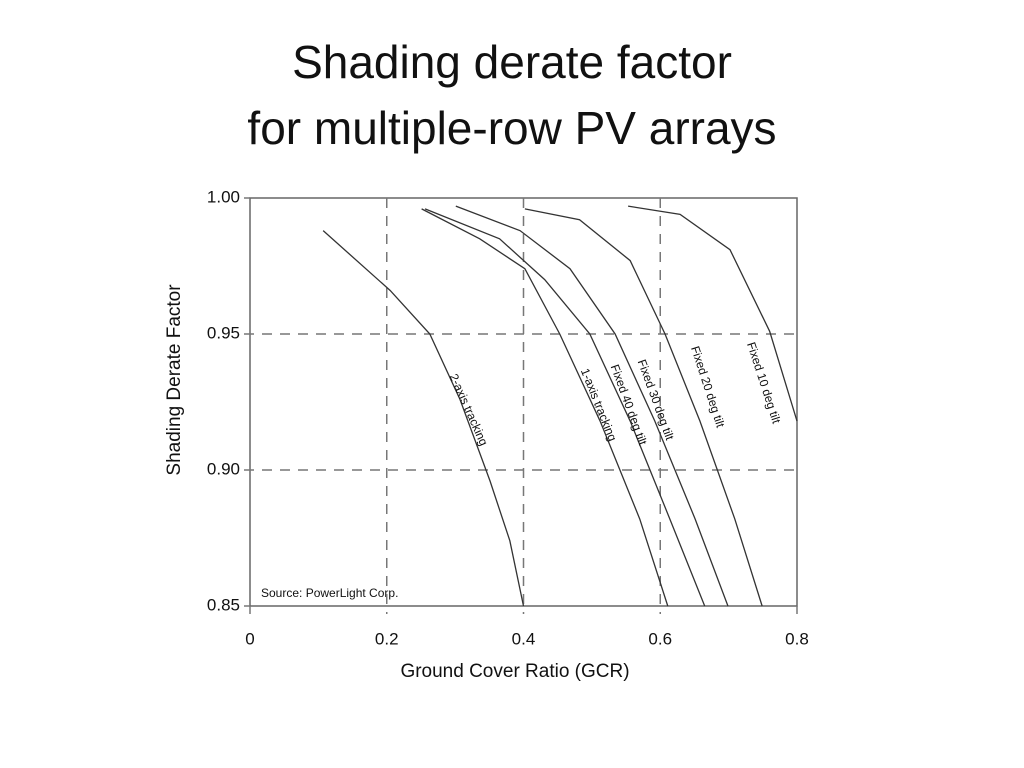  What do you see at coordinates (249, 638) in the screenshot?
I see `x-tick-label: 0` at bounding box center [249, 638].